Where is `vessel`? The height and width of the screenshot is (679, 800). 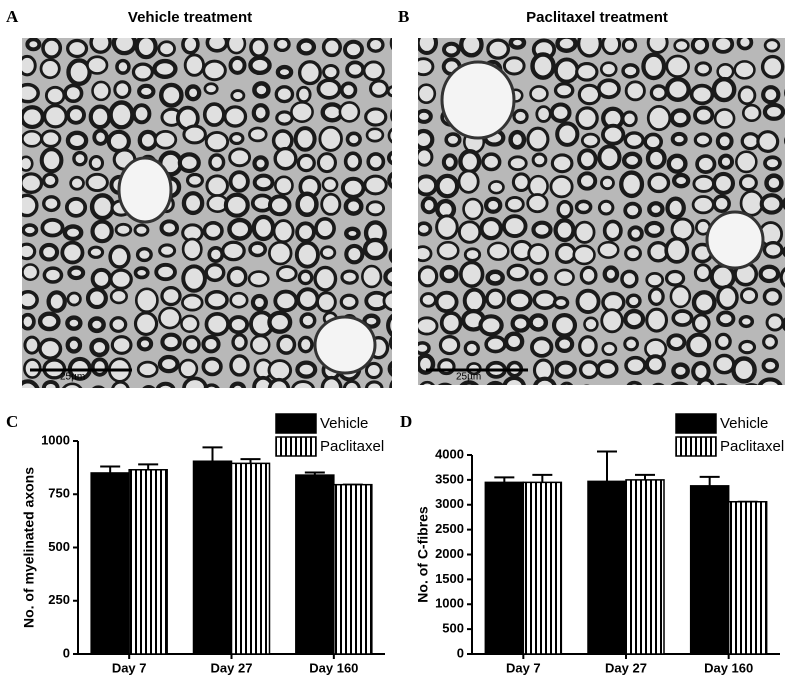 vessel is located at coordinates (478, 100).